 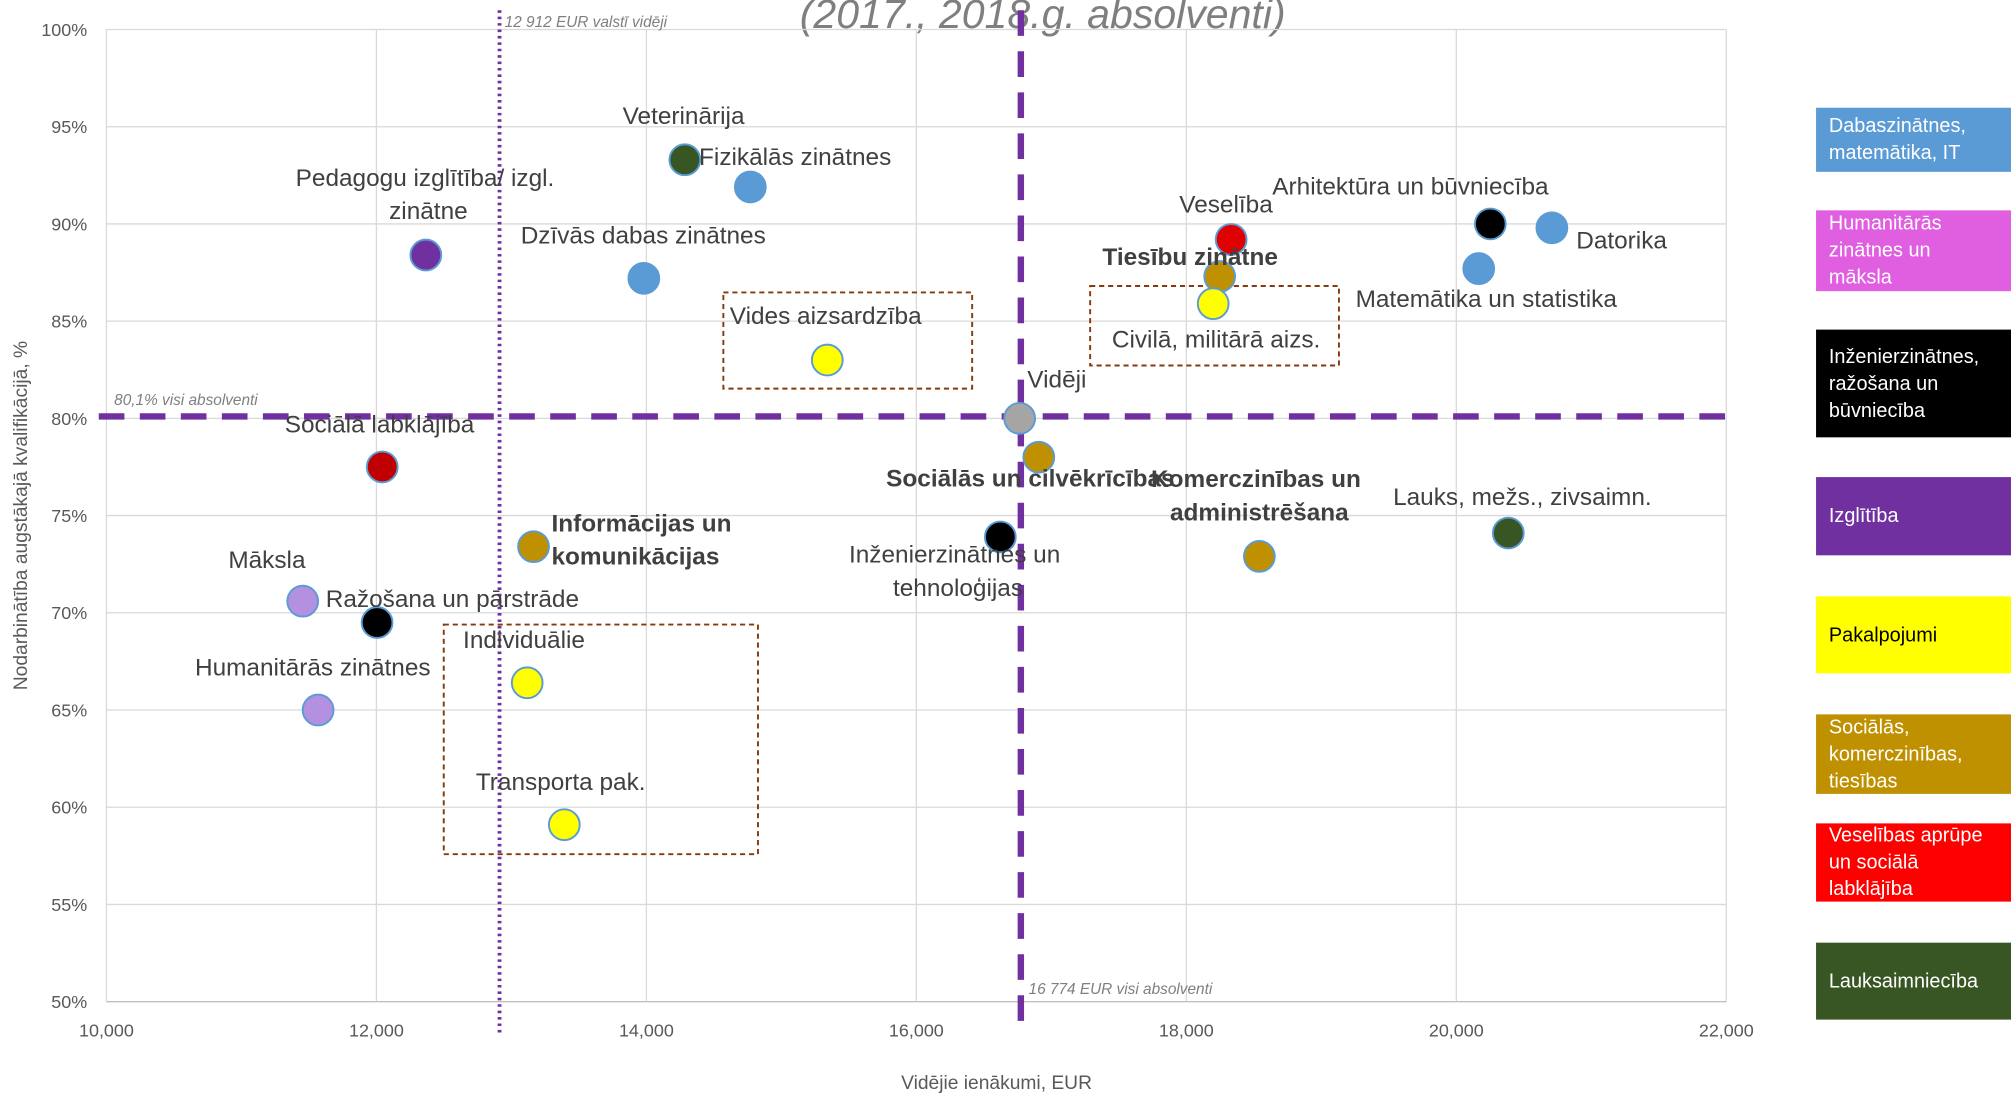 I want to click on reference-label: 80,1% visi absolventi, so click(x=186, y=400).